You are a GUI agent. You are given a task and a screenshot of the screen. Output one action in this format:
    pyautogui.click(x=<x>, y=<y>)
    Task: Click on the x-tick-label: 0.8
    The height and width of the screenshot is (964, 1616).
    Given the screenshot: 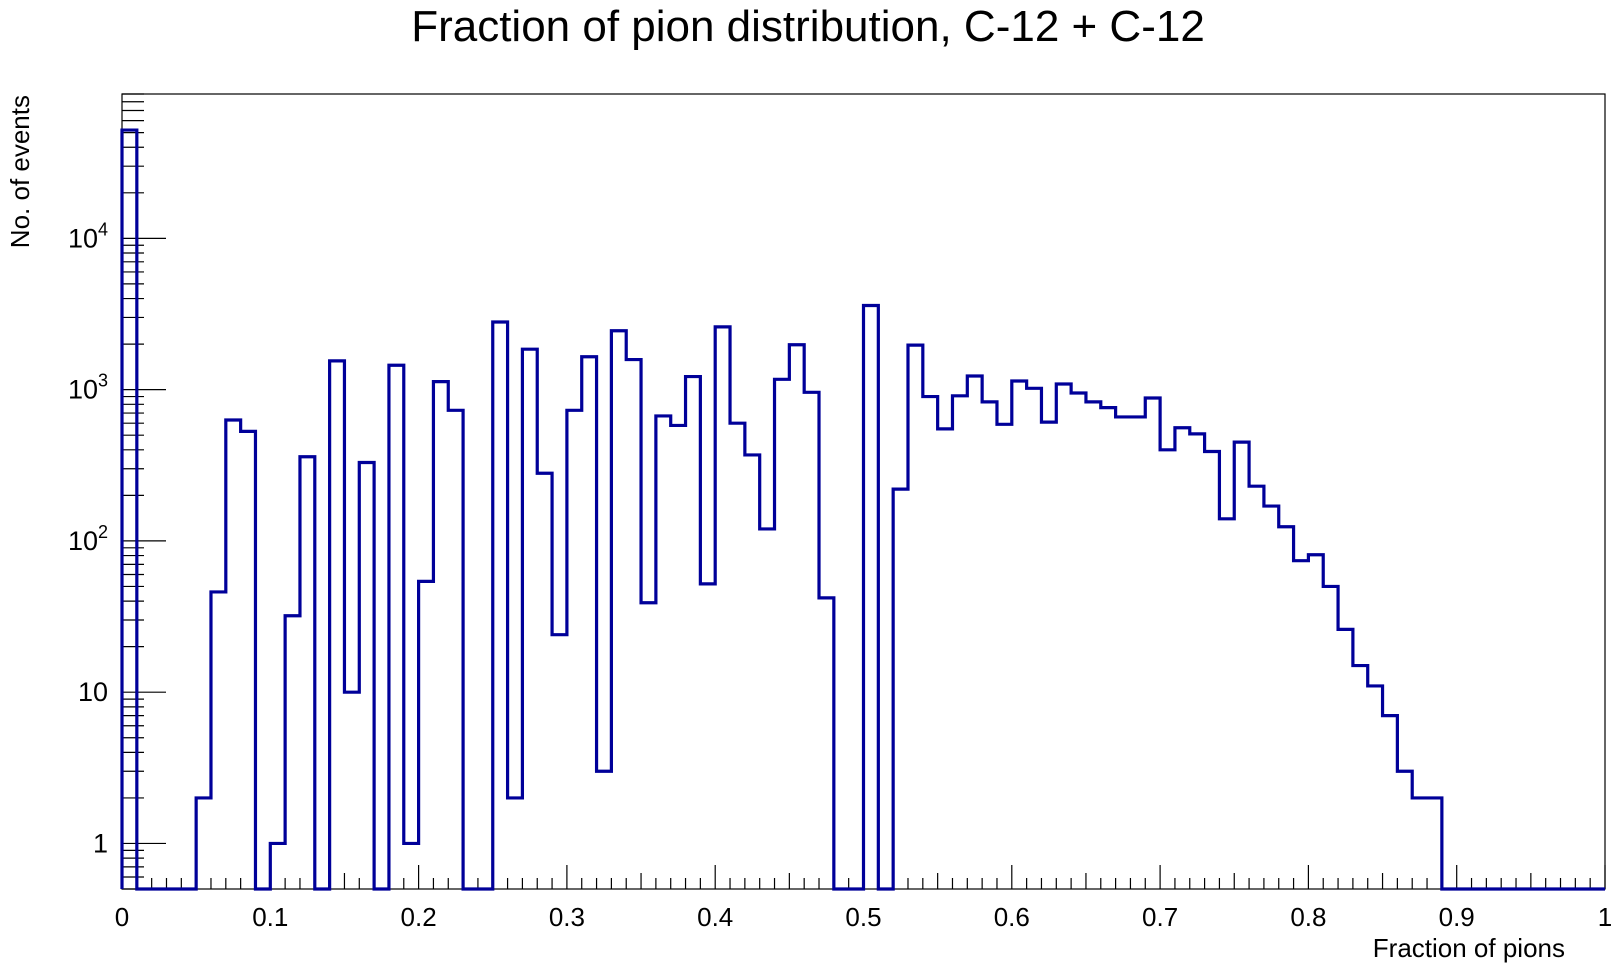 What is the action you would take?
    pyautogui.click(x=1308, y=917)
    